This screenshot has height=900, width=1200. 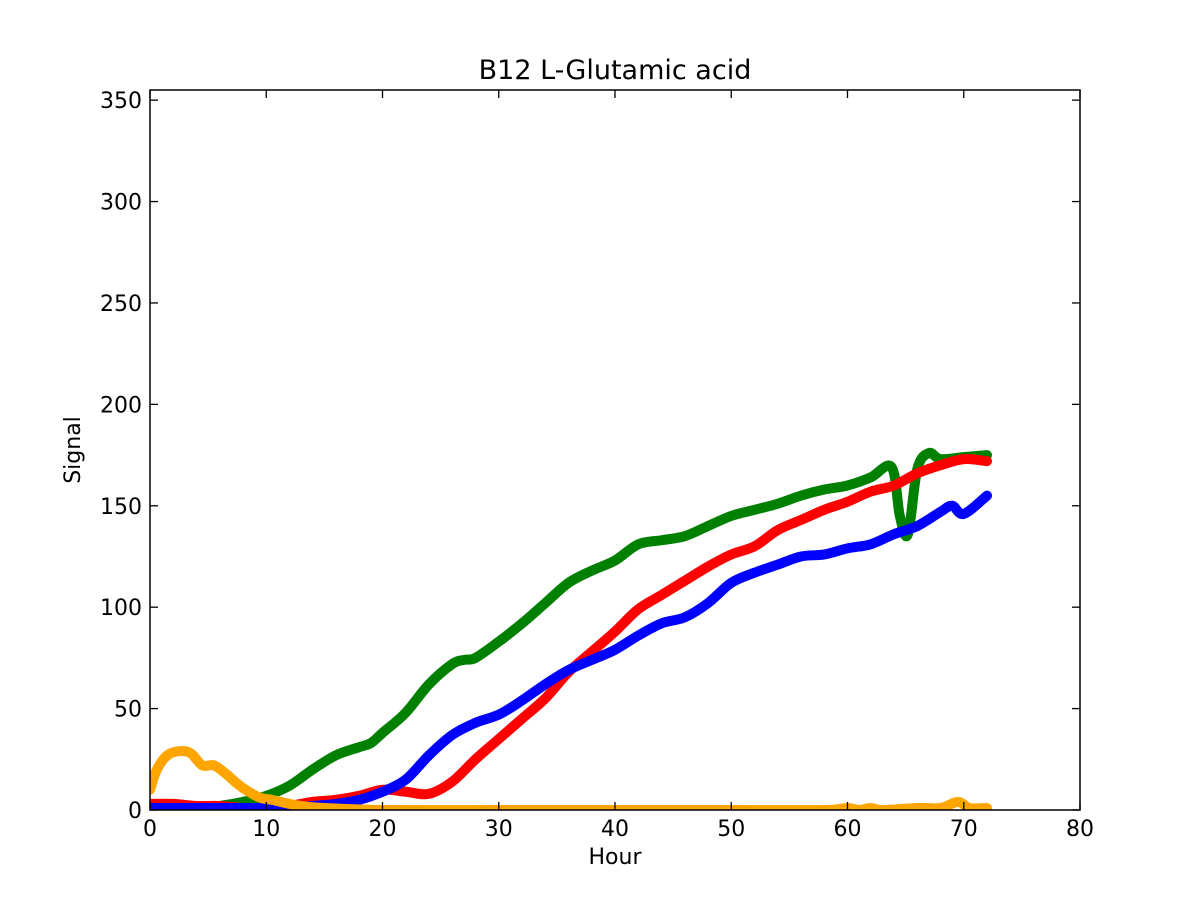 What do you see at coordinates (135, 811) in the screenshot?
I see `y-tick-label: 0` at bounding box center [135, 811].